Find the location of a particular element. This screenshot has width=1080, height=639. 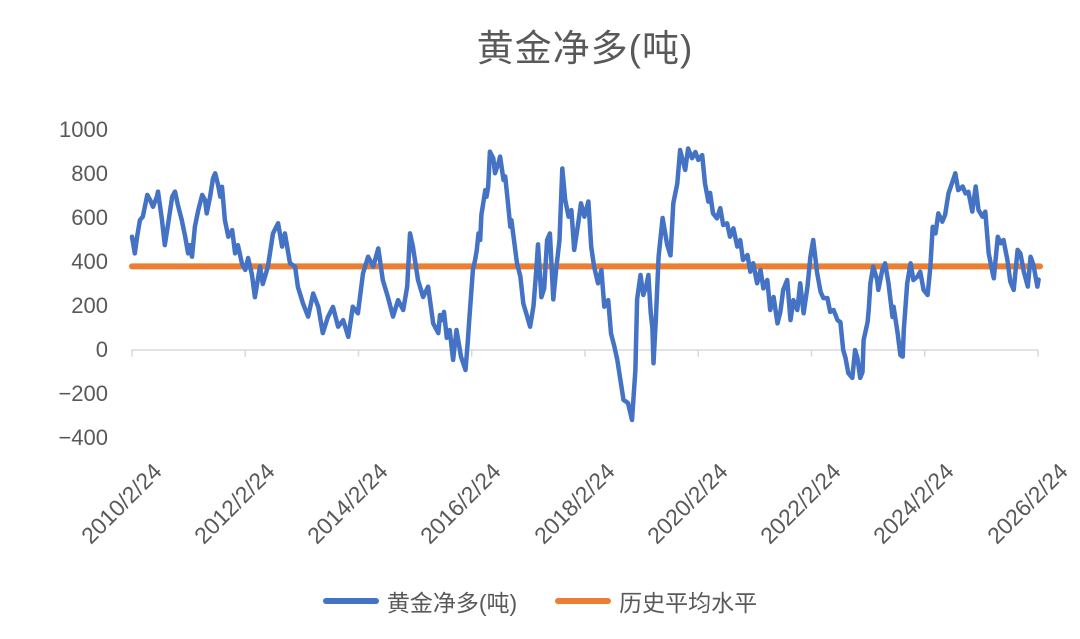

legend-item-gold-net-long: 黄金净多(吨) is located at coordinates (420, 601).